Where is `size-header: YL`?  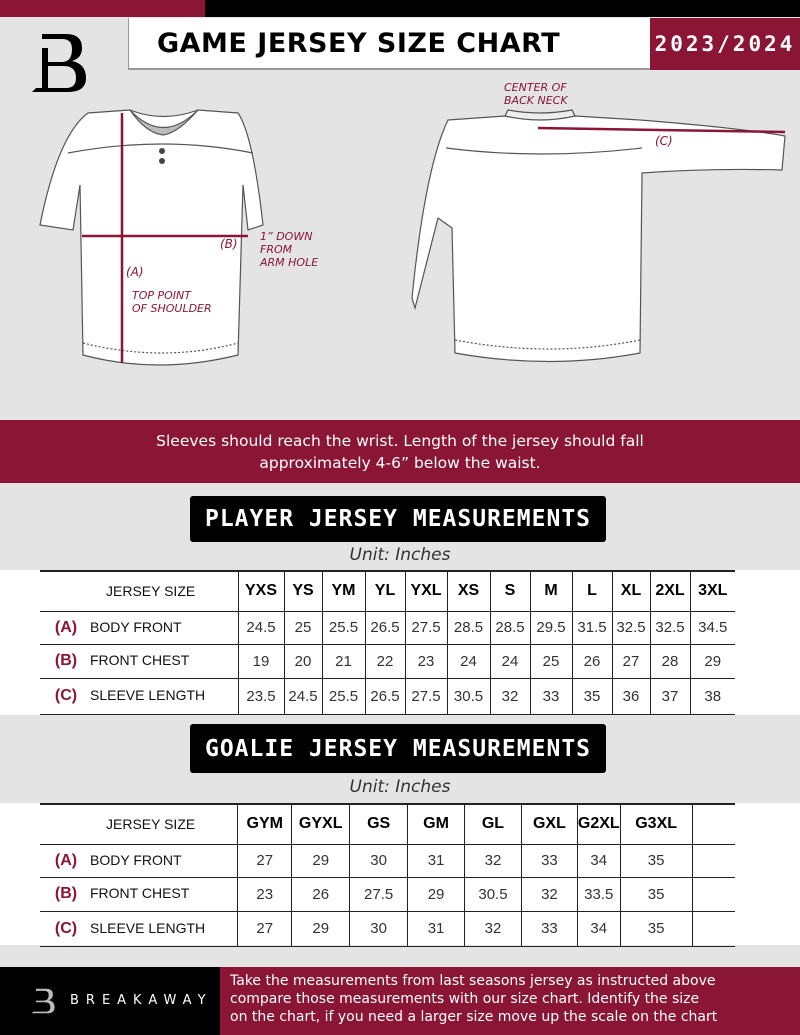 size-header: YL is located at coordinates (385, 591).